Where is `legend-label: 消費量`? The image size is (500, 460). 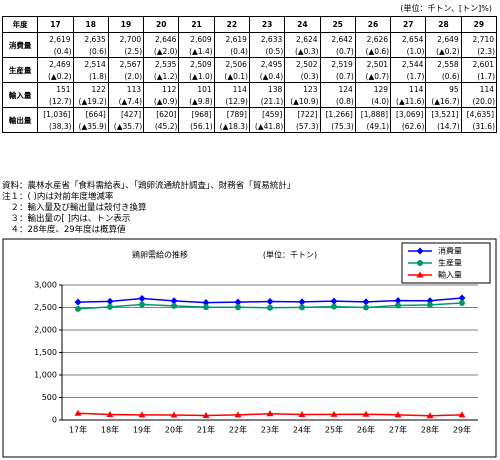
legend-label: 消費量 is located at coordinates (450, 251).